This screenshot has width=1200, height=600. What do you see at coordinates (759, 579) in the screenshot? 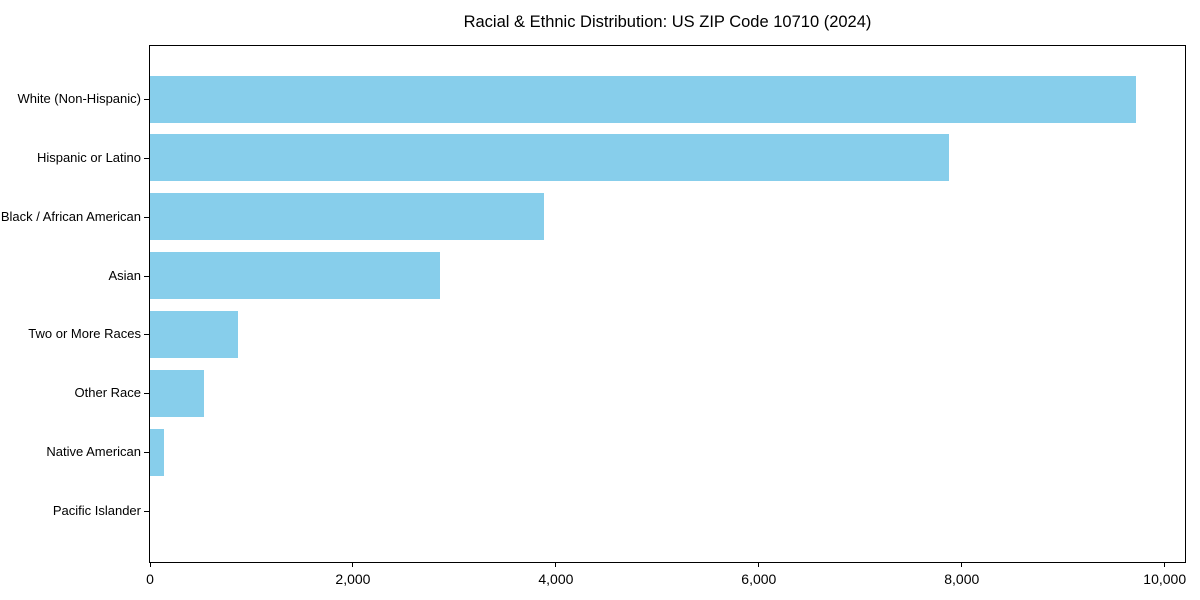
I see `x-tick-label-6000: 6,000` at bounding box center [759, 579].